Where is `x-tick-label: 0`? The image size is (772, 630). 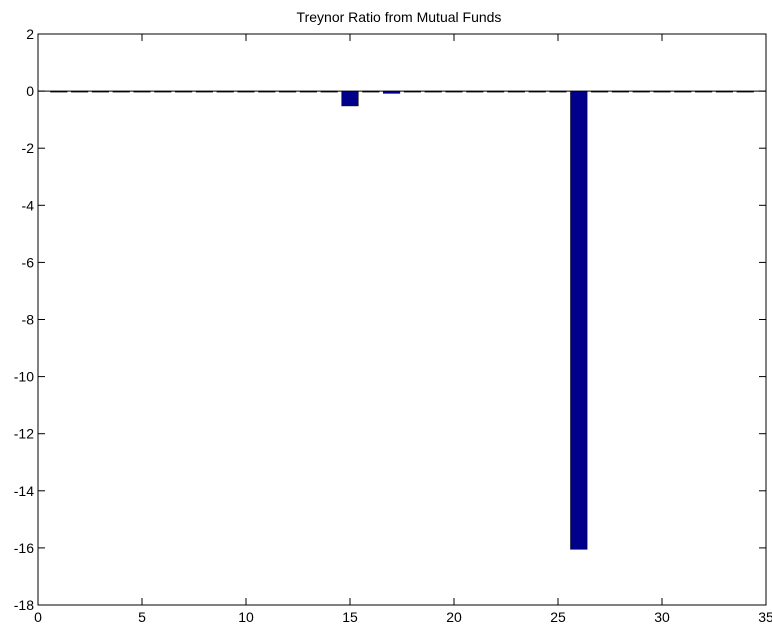 x-tick-label: 0 is located at coordinates (38, 617).